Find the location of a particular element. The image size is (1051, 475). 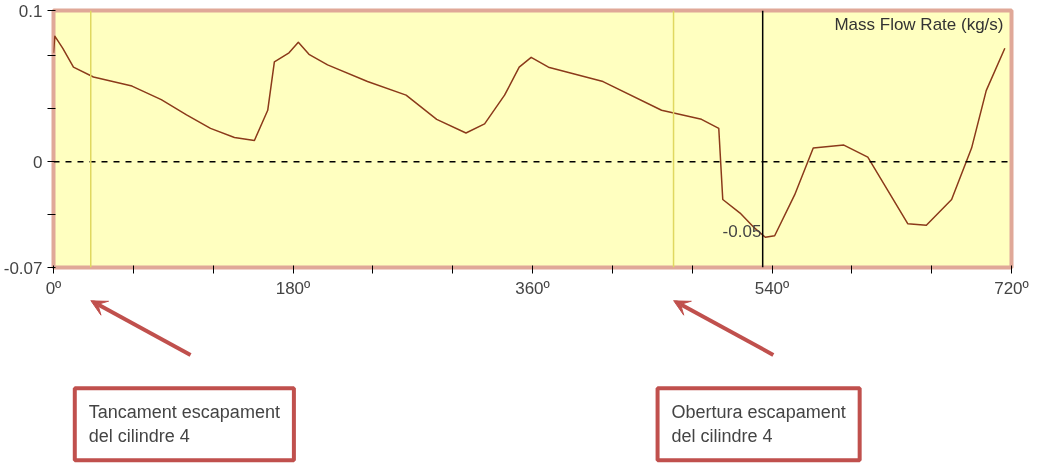

y-tick-label: 0 is located at coordinates (38, 162).